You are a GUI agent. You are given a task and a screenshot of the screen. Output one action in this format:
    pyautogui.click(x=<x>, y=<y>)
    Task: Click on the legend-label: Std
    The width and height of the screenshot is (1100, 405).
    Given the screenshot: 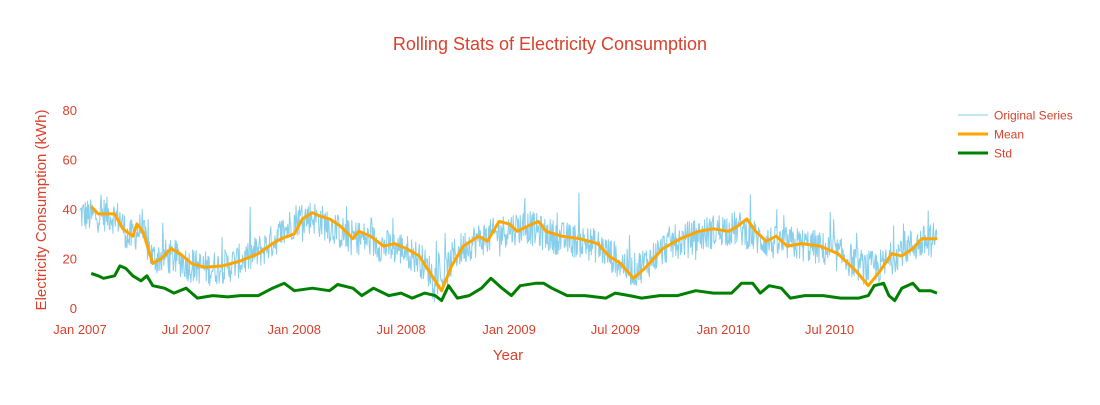 What is the action you would take?
    pyautogui.click(x=1003, y=154)
    